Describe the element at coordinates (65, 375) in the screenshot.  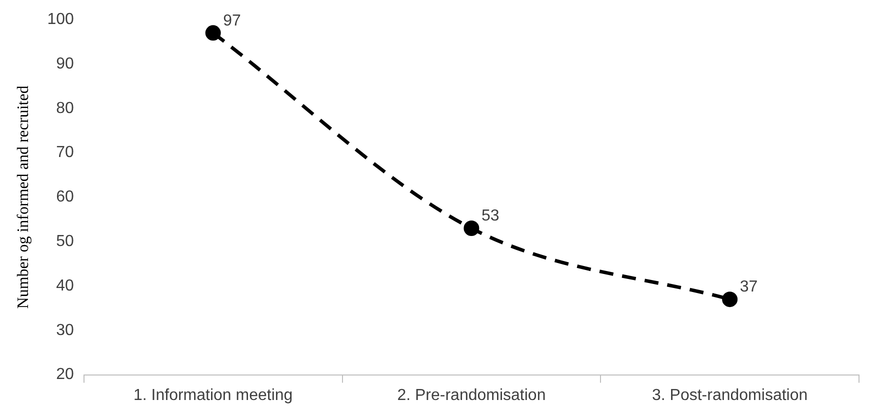
I see `y-tick-label: 20` at that location.